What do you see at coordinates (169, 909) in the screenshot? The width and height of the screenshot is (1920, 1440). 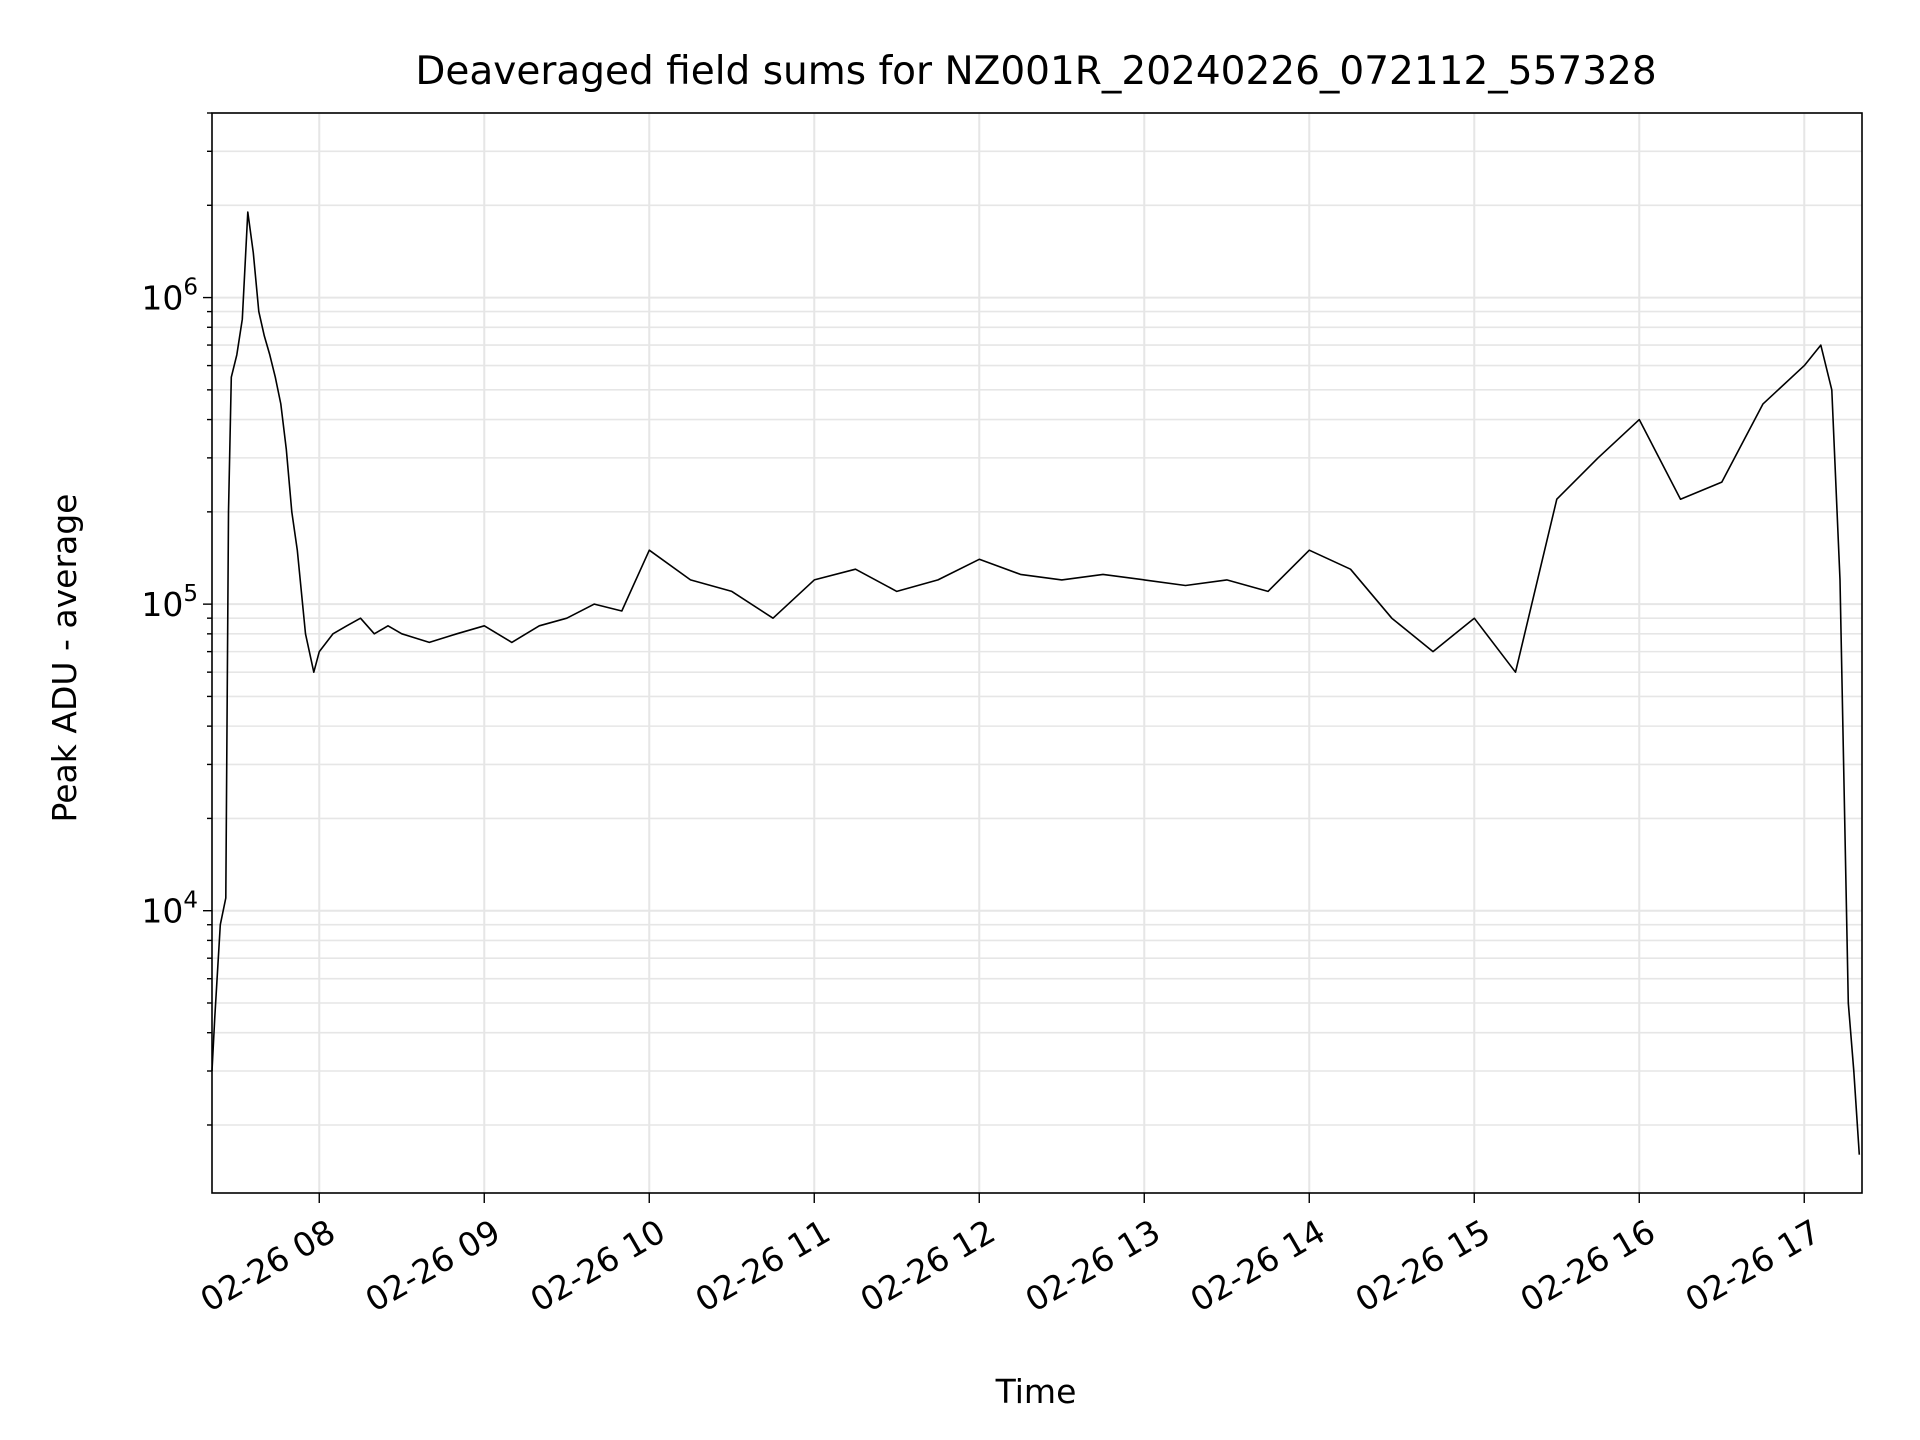 I see `y-tick-label: 104` at bounding box center [169, 909].